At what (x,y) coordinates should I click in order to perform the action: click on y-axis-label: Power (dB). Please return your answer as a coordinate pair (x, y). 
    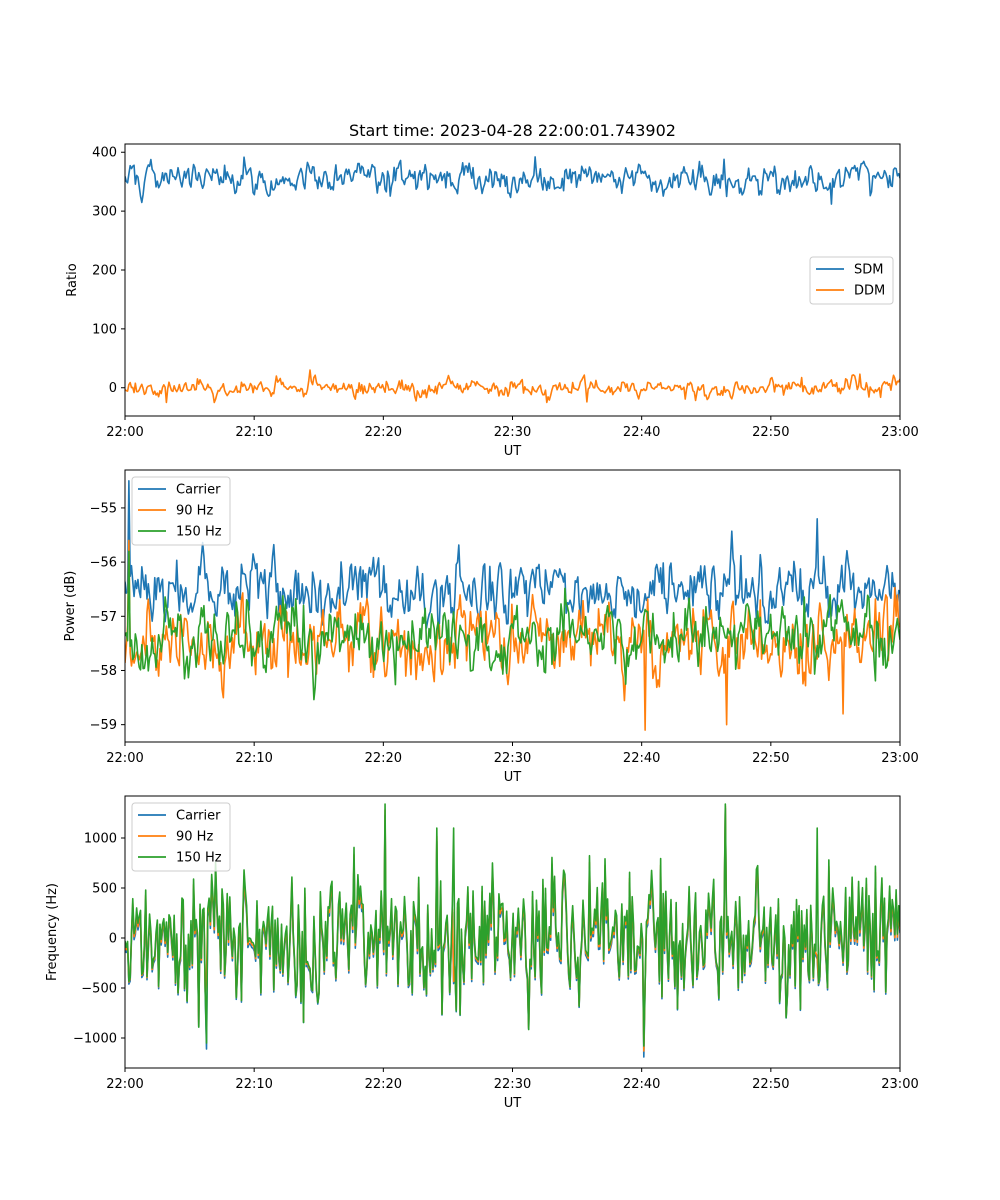
    Looking at the image, I should click on (70, 606).